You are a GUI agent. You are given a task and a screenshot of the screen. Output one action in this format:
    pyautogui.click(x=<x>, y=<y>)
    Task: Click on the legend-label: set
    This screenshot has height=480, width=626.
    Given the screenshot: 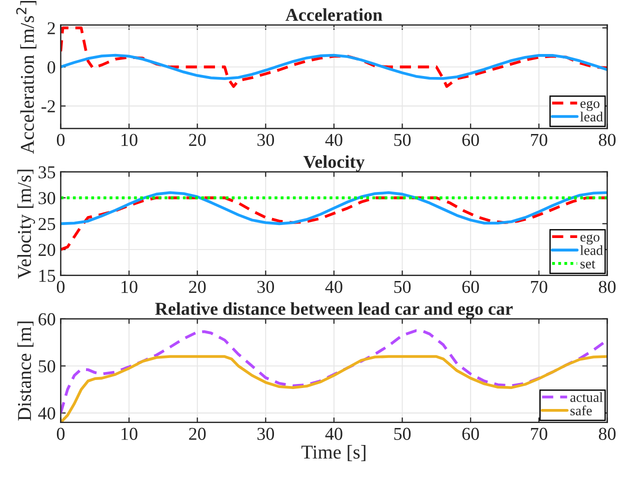 What is the action you would take?
    pyautogui.click(x=588, y=264)
    